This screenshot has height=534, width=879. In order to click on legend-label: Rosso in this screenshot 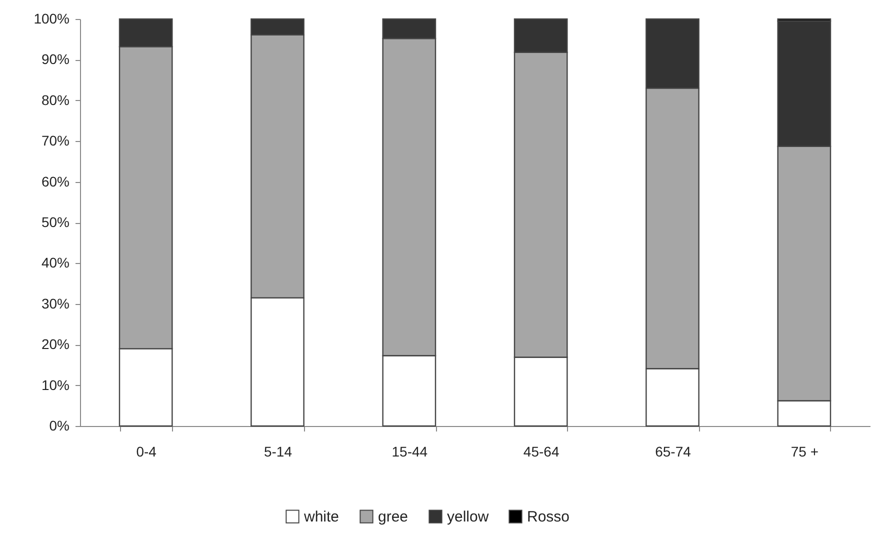, I will do `click(548, 517)`.